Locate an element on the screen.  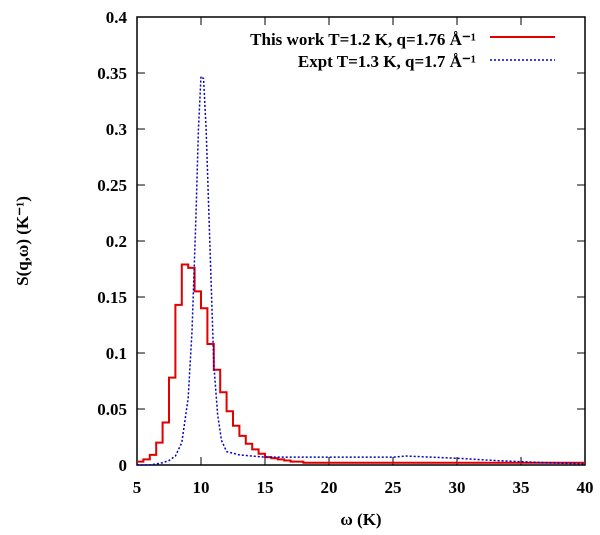
x-tick-label: 30 is located at coordinates (457, 487).